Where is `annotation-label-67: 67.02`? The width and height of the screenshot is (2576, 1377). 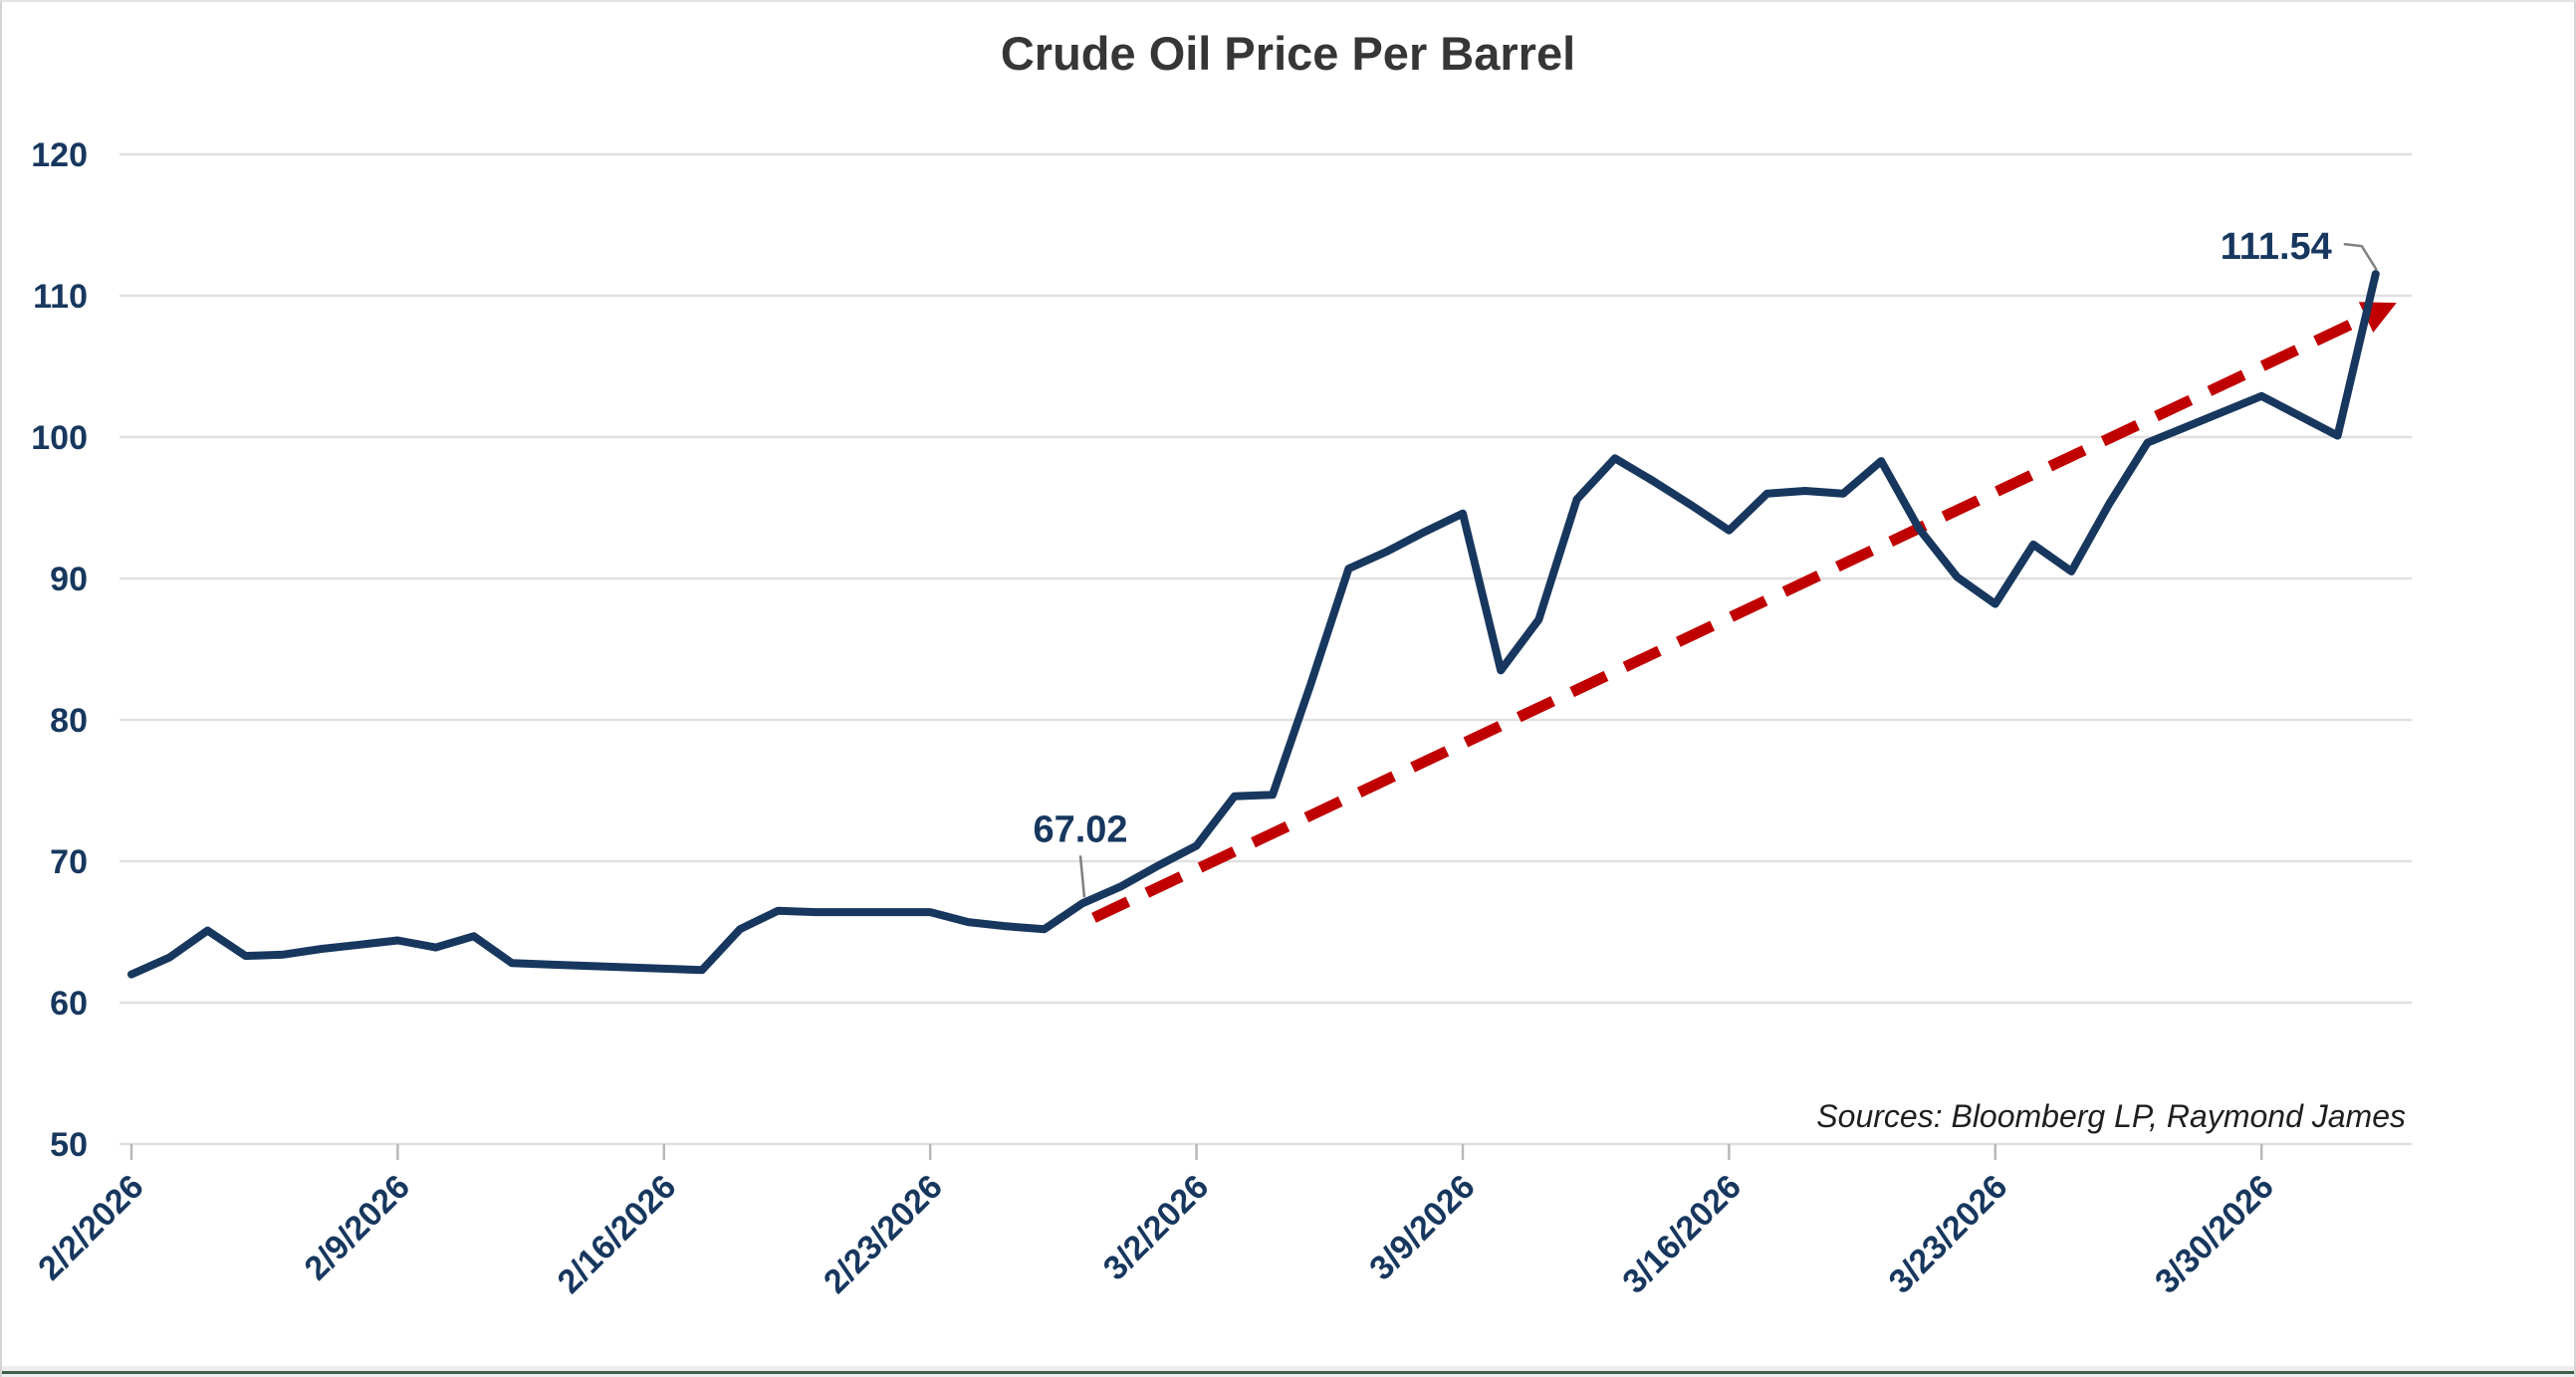
annotation-label-67: 67.02 is located at coordinates (1080, 829).